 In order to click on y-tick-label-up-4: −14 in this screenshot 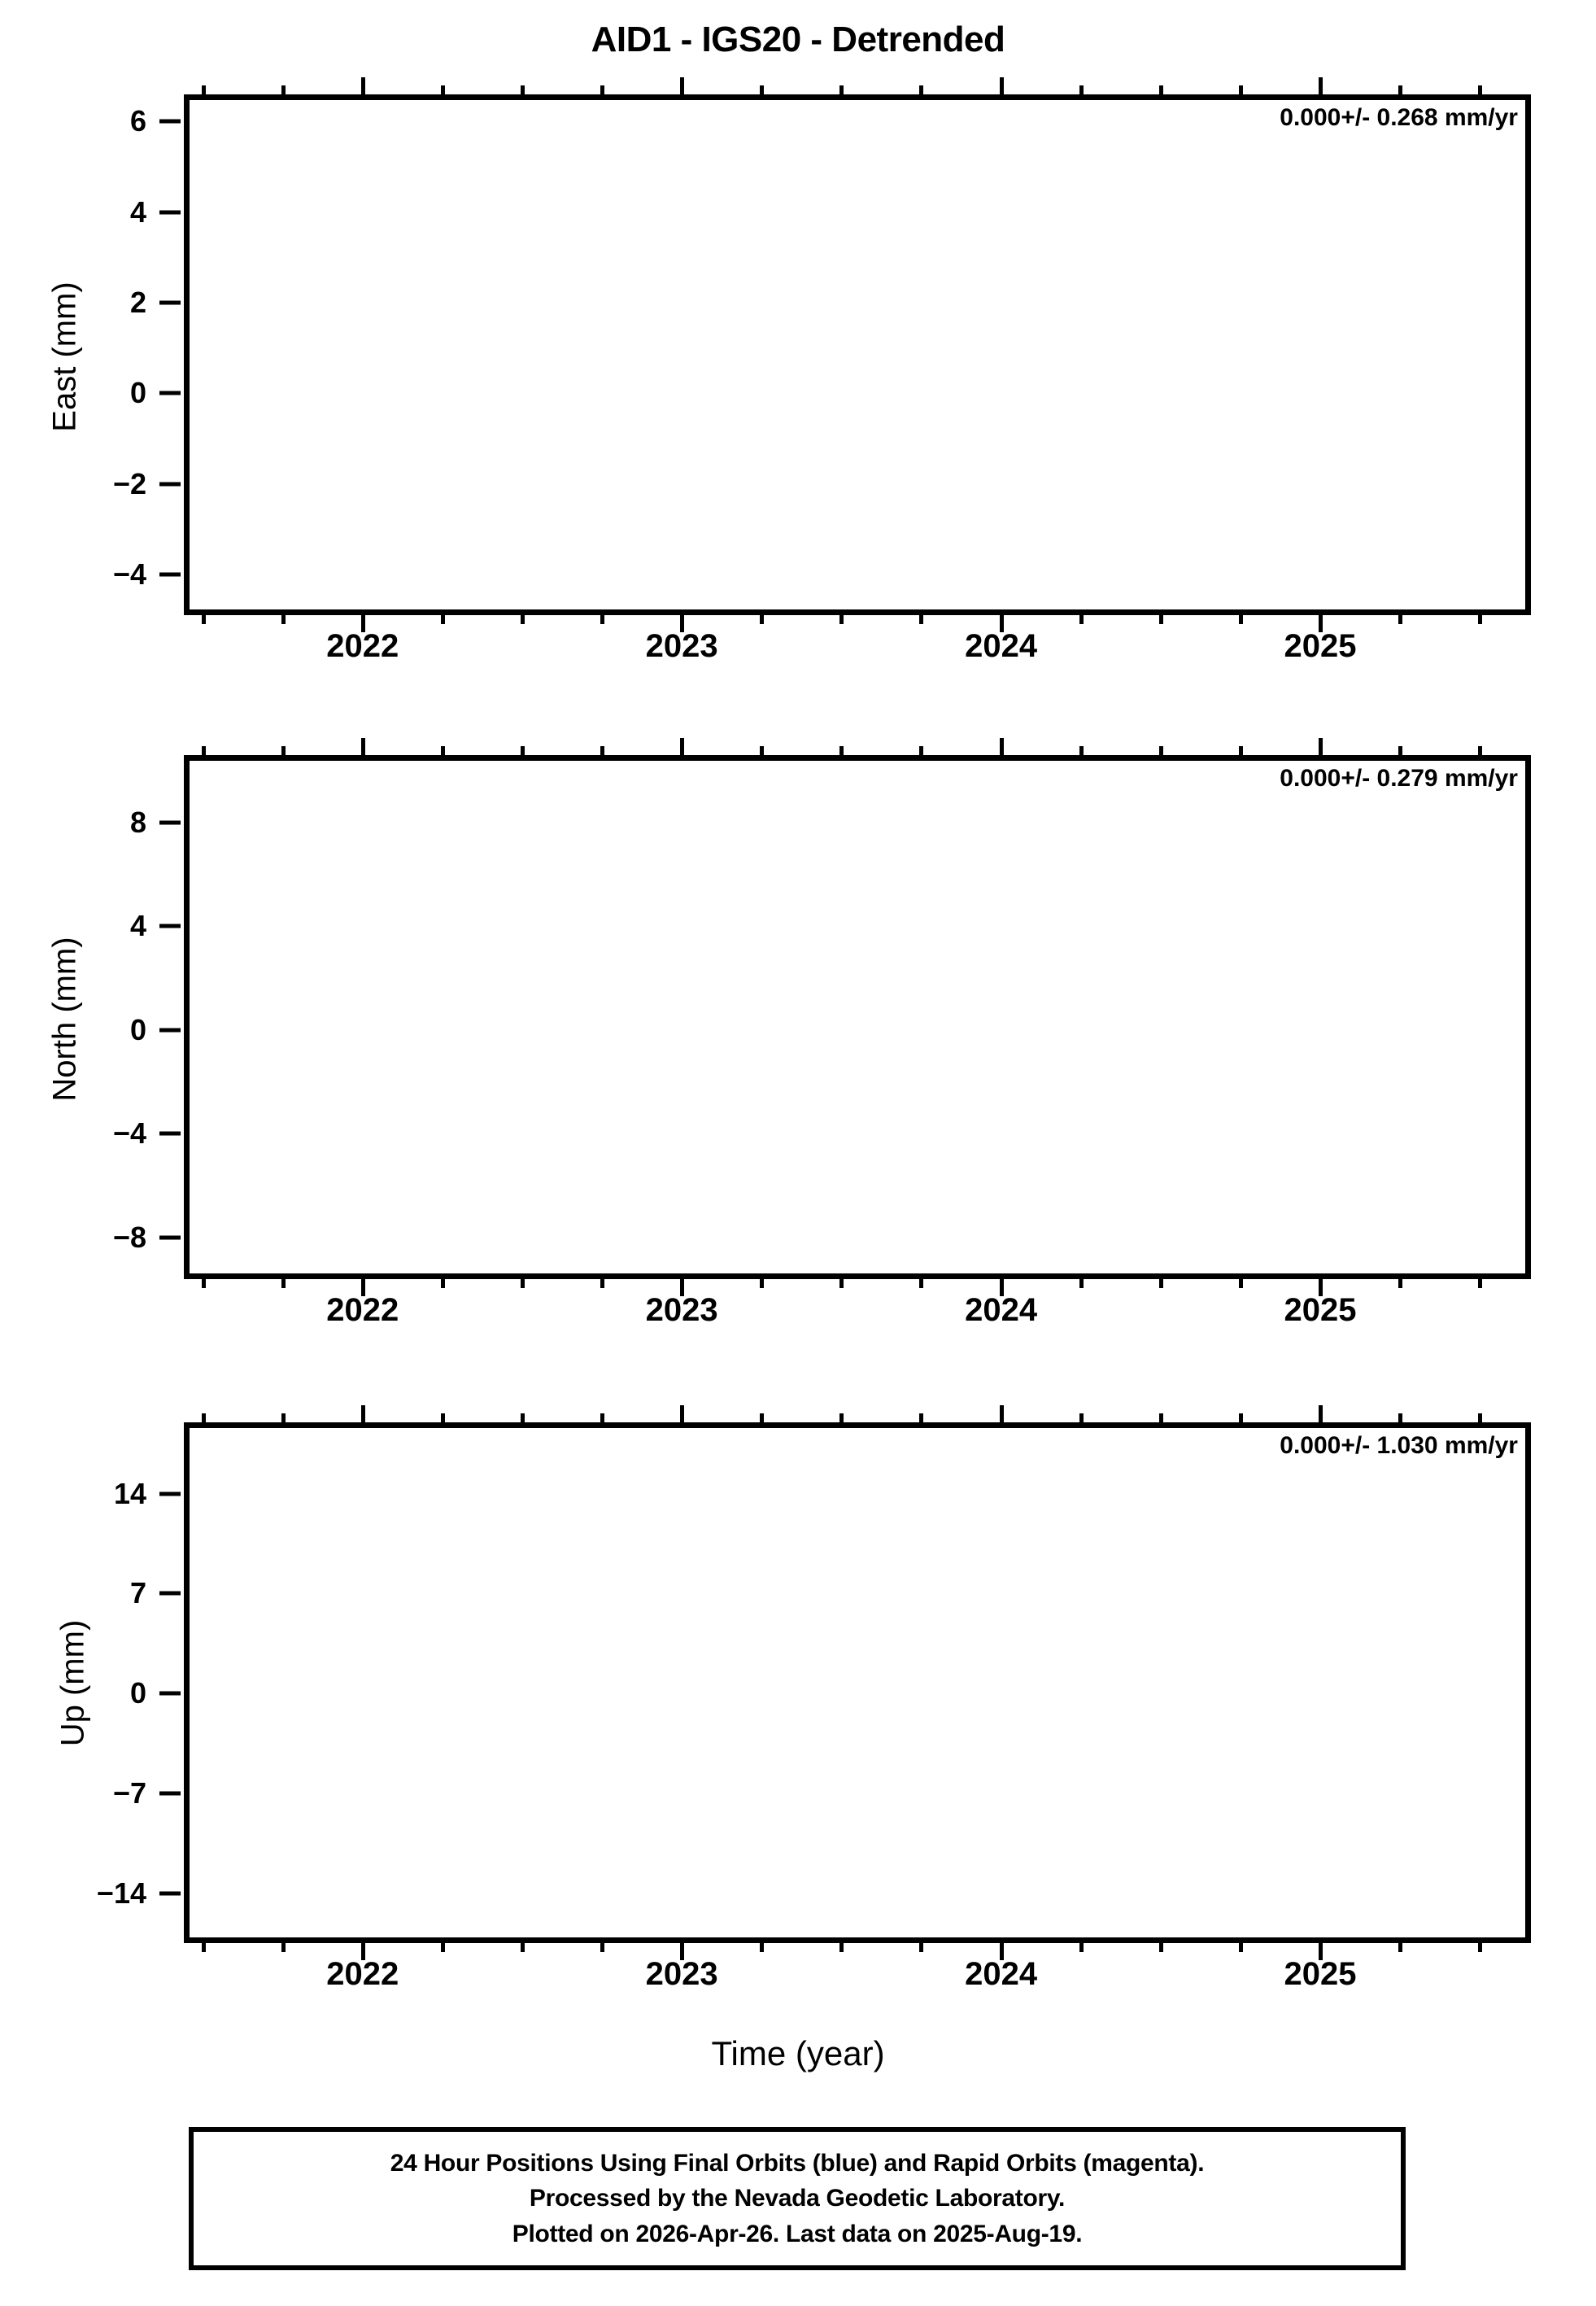, I will do `click(121, 1893)`.